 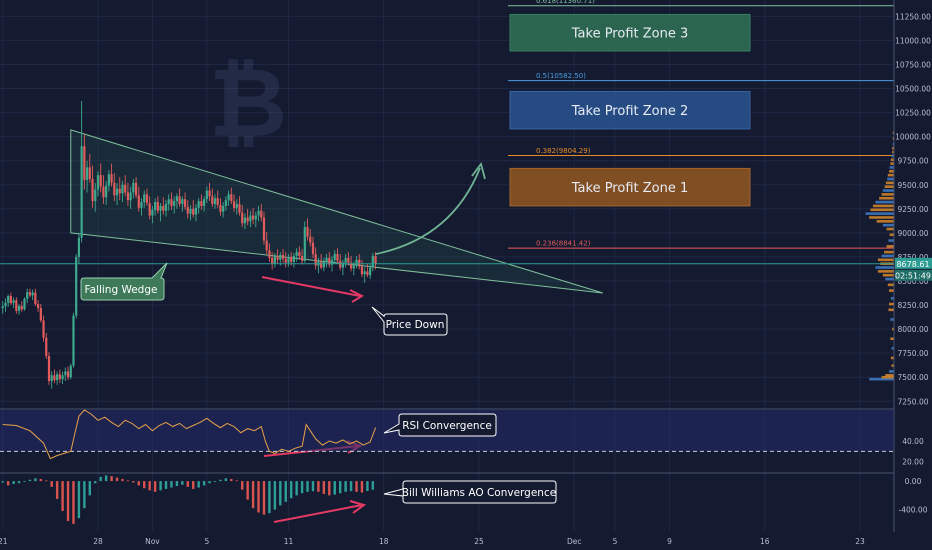 I want to click on time-tick-label: 23, so click(x=860, y=541).